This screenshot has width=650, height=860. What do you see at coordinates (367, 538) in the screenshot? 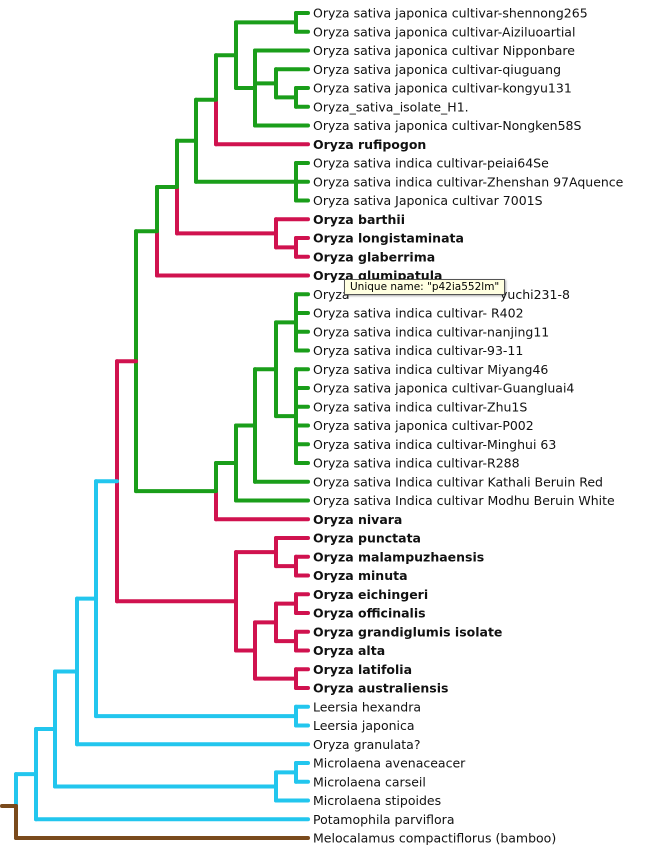
I see `tip-label: Oryza punctata` at bounding box center [367, 538].